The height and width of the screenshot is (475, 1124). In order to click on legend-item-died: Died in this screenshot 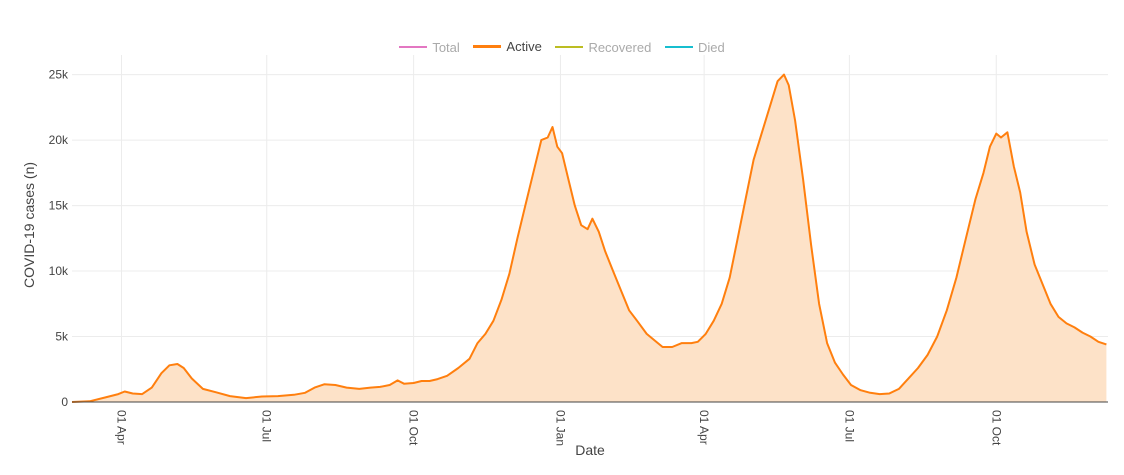, I will do `click(694, 47)`.